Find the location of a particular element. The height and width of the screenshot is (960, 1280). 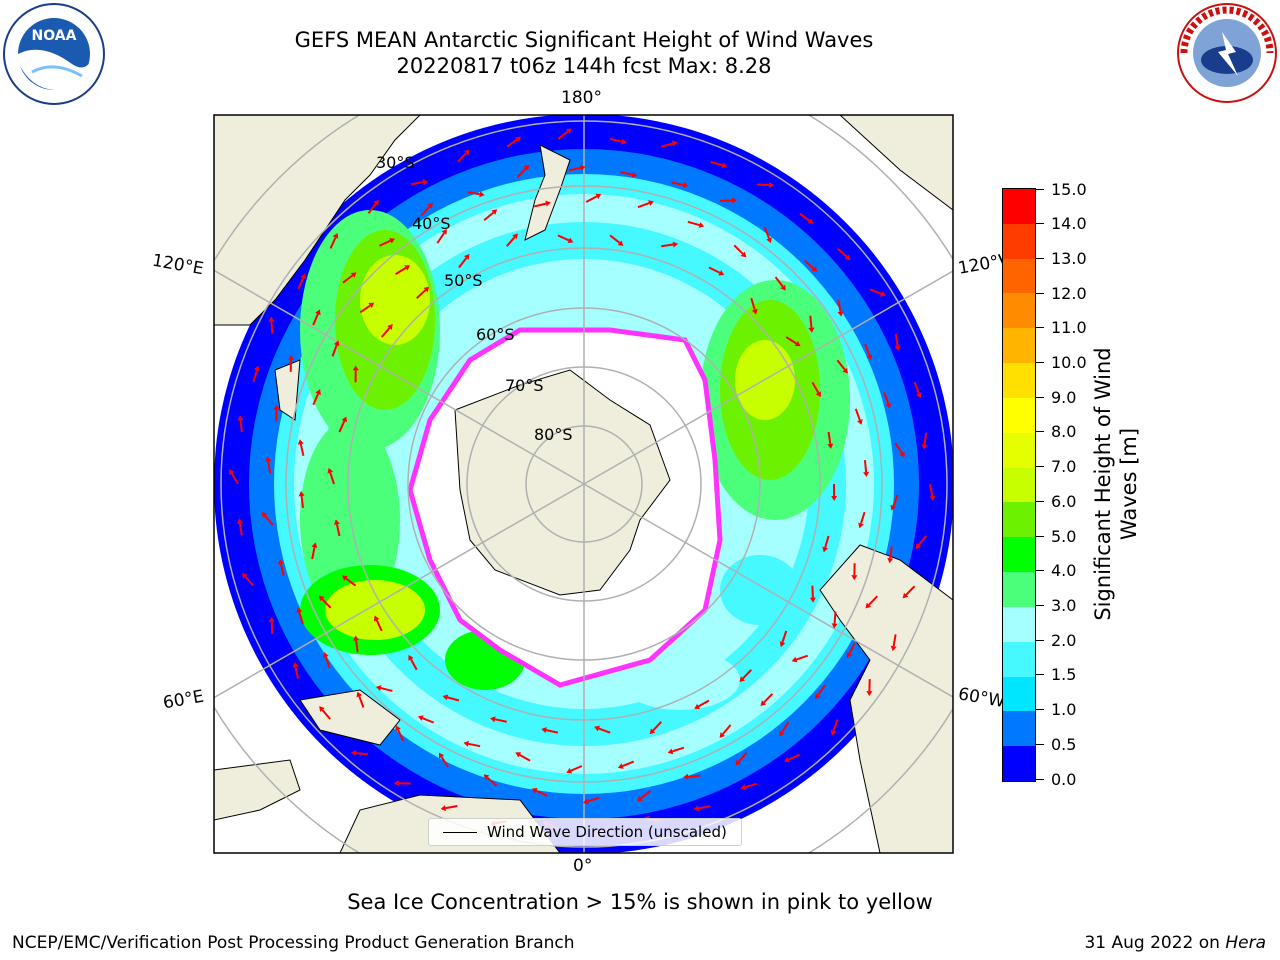

wave-blob is located at coordinates (680, 680).